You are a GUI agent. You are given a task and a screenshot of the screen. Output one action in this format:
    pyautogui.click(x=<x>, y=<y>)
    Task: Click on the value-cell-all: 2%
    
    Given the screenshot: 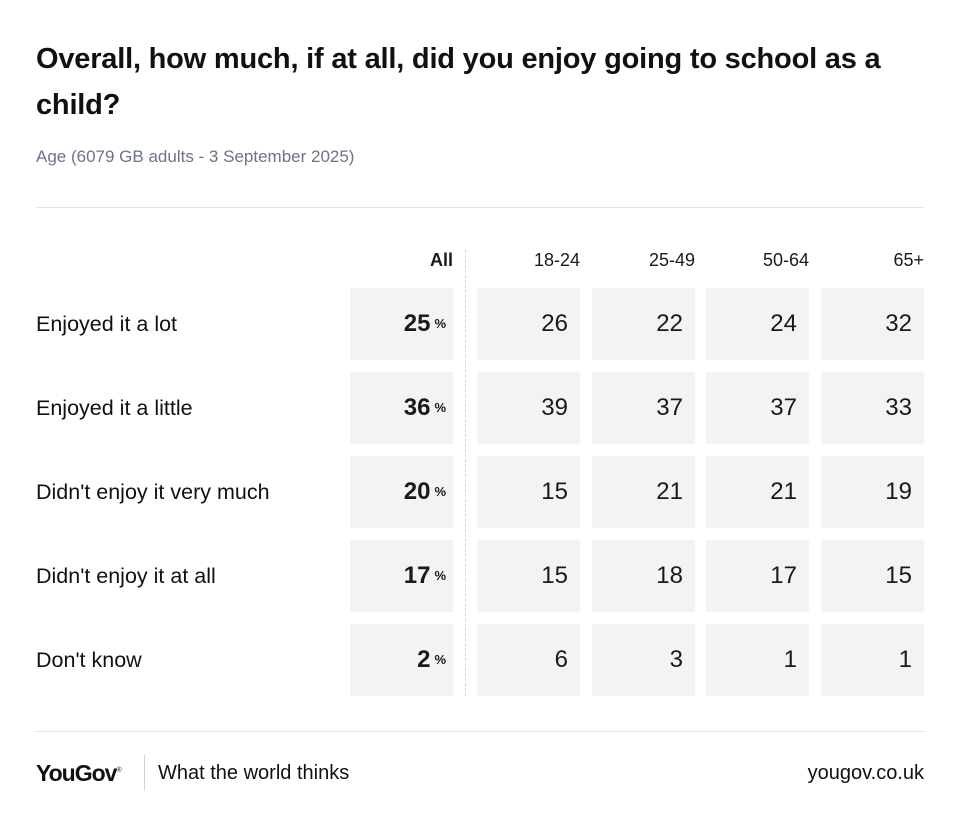 What is the action you would take?
    pyautogui.click(x=401, y=660)
    